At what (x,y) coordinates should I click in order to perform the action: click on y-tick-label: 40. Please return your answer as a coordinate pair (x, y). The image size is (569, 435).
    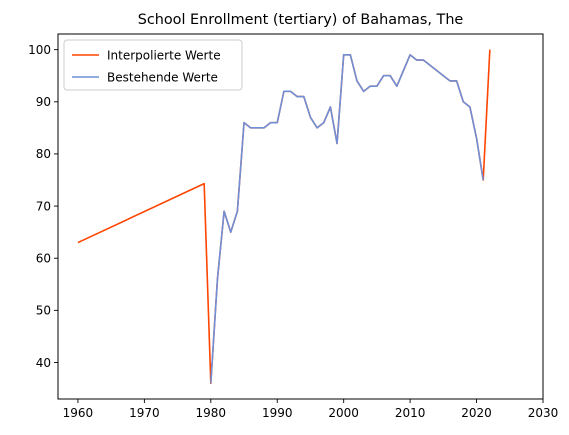
    Looking at the image, I should click on (43, 363).